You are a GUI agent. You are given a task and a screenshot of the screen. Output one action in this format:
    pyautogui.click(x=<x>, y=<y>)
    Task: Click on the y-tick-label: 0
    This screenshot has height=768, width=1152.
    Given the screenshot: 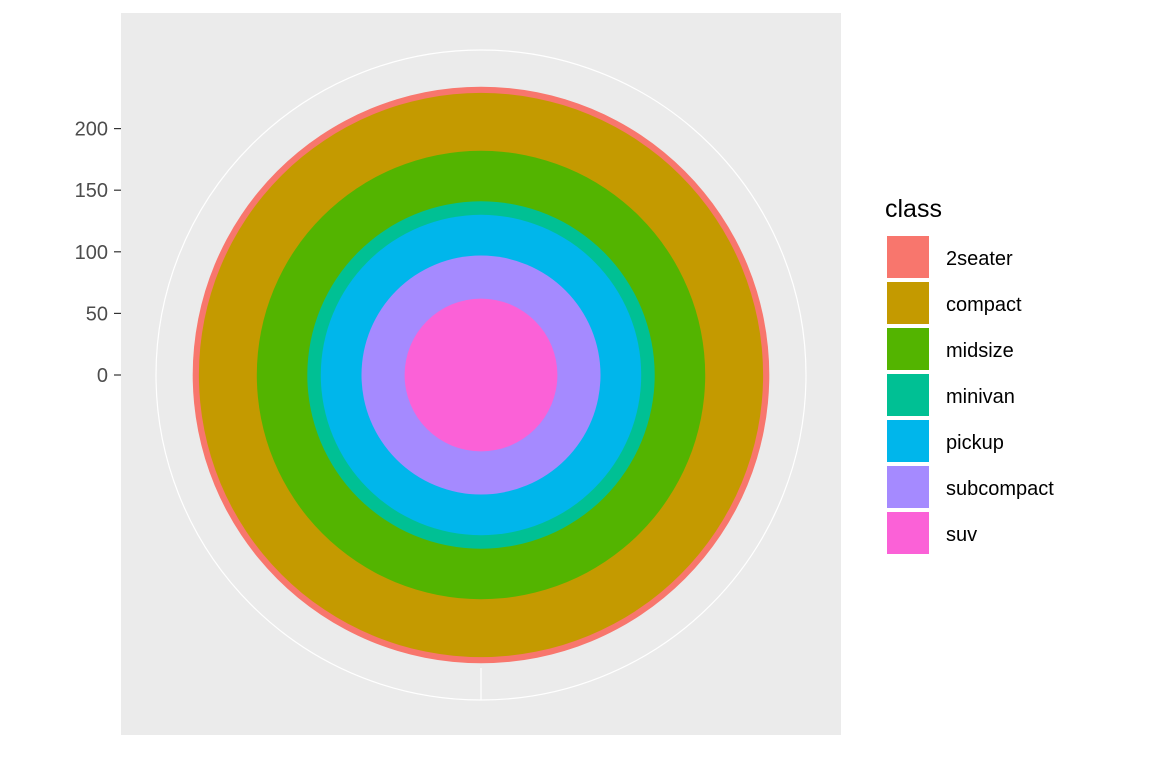 What is the action you would take?
    pyautogui.click(x=102, y=376)
    